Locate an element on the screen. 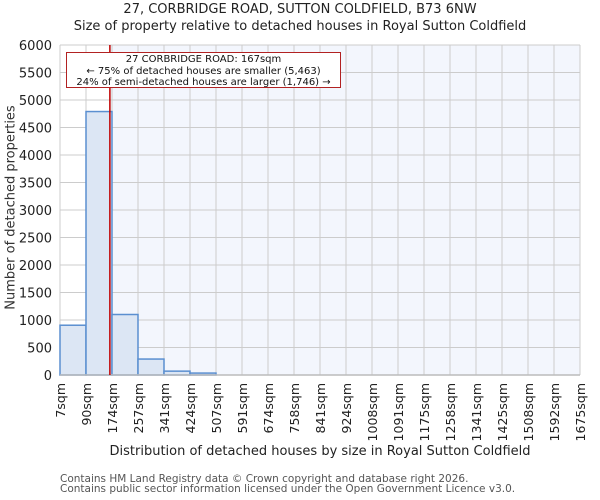  x-tick-label: 1258sqm is located at coordinates (450, 412).